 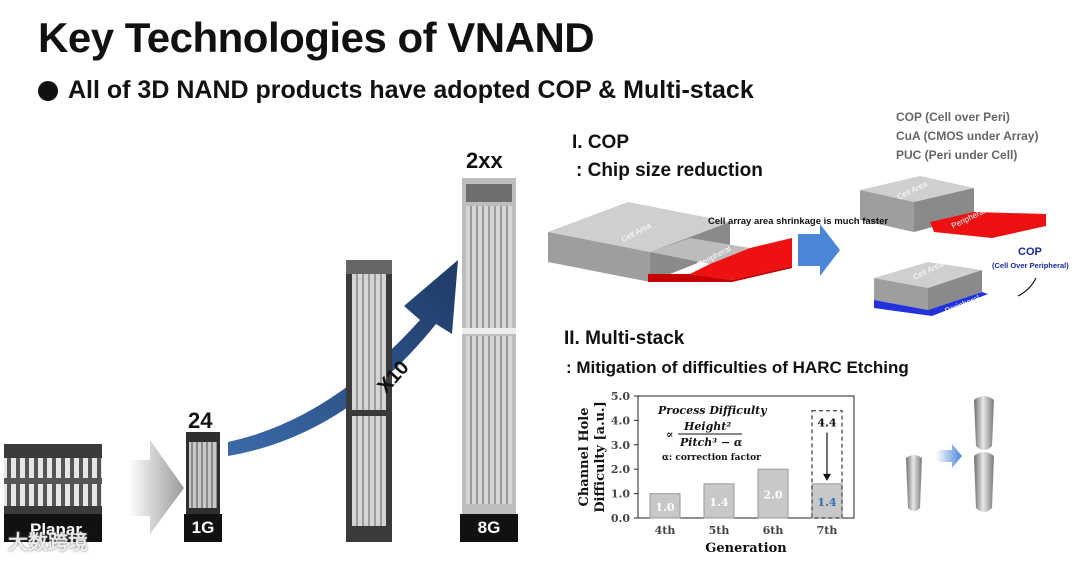 What do you see at coordinates (711, 458) in the screenshot?
I see `formula-note: α: correction factor` at bounding box center [711, 458].